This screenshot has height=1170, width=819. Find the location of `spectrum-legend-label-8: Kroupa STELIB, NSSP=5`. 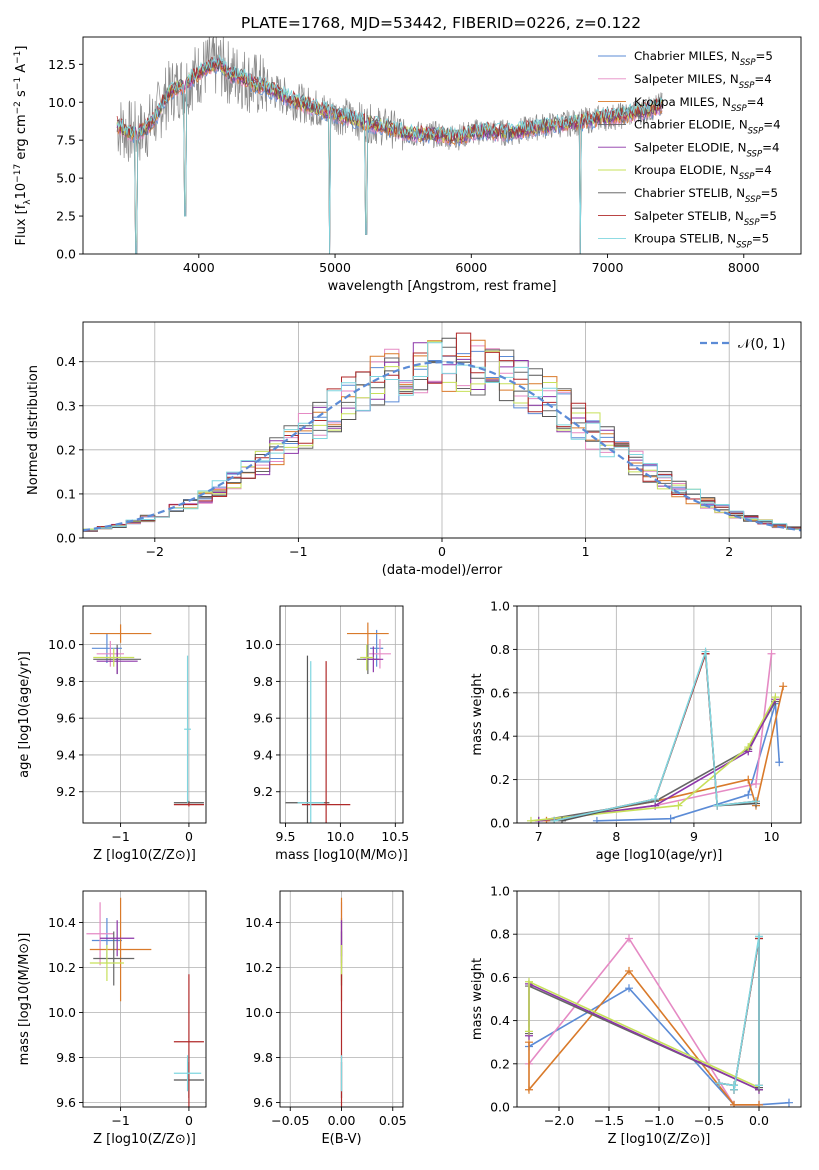

spectrum-legend-label-8: Kroupa STELIB, NSSP=5 is located at coordinates (701, 241).